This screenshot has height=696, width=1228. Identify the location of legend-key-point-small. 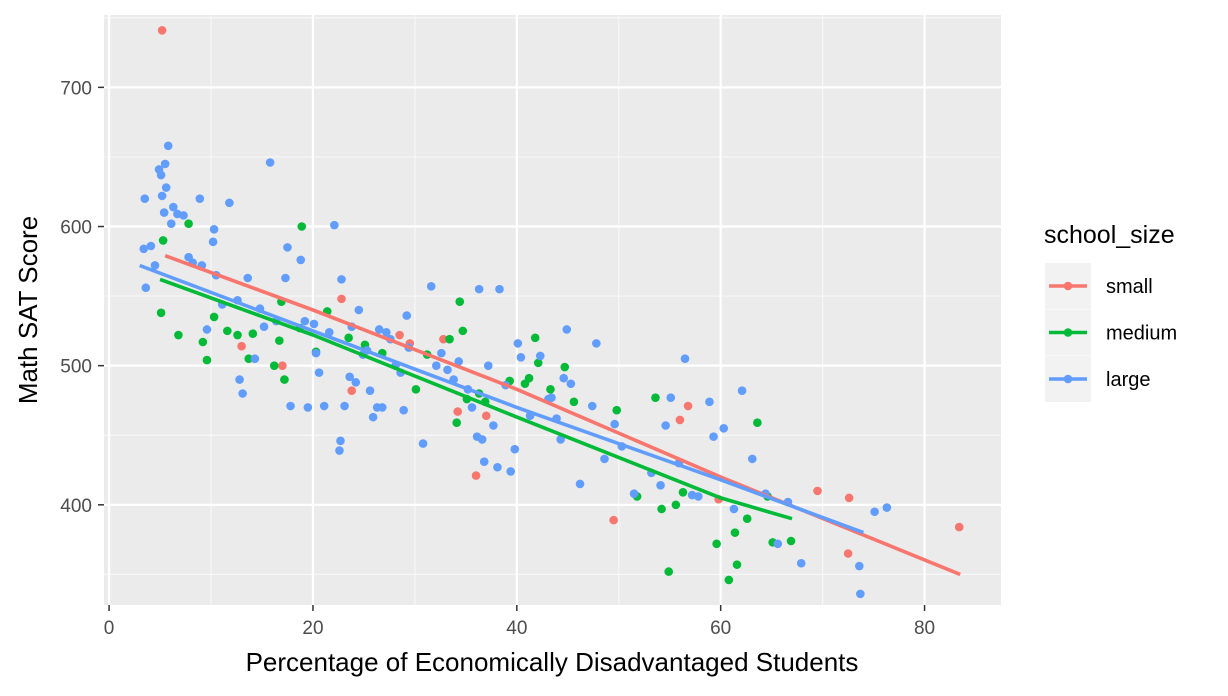
(1068, 286).